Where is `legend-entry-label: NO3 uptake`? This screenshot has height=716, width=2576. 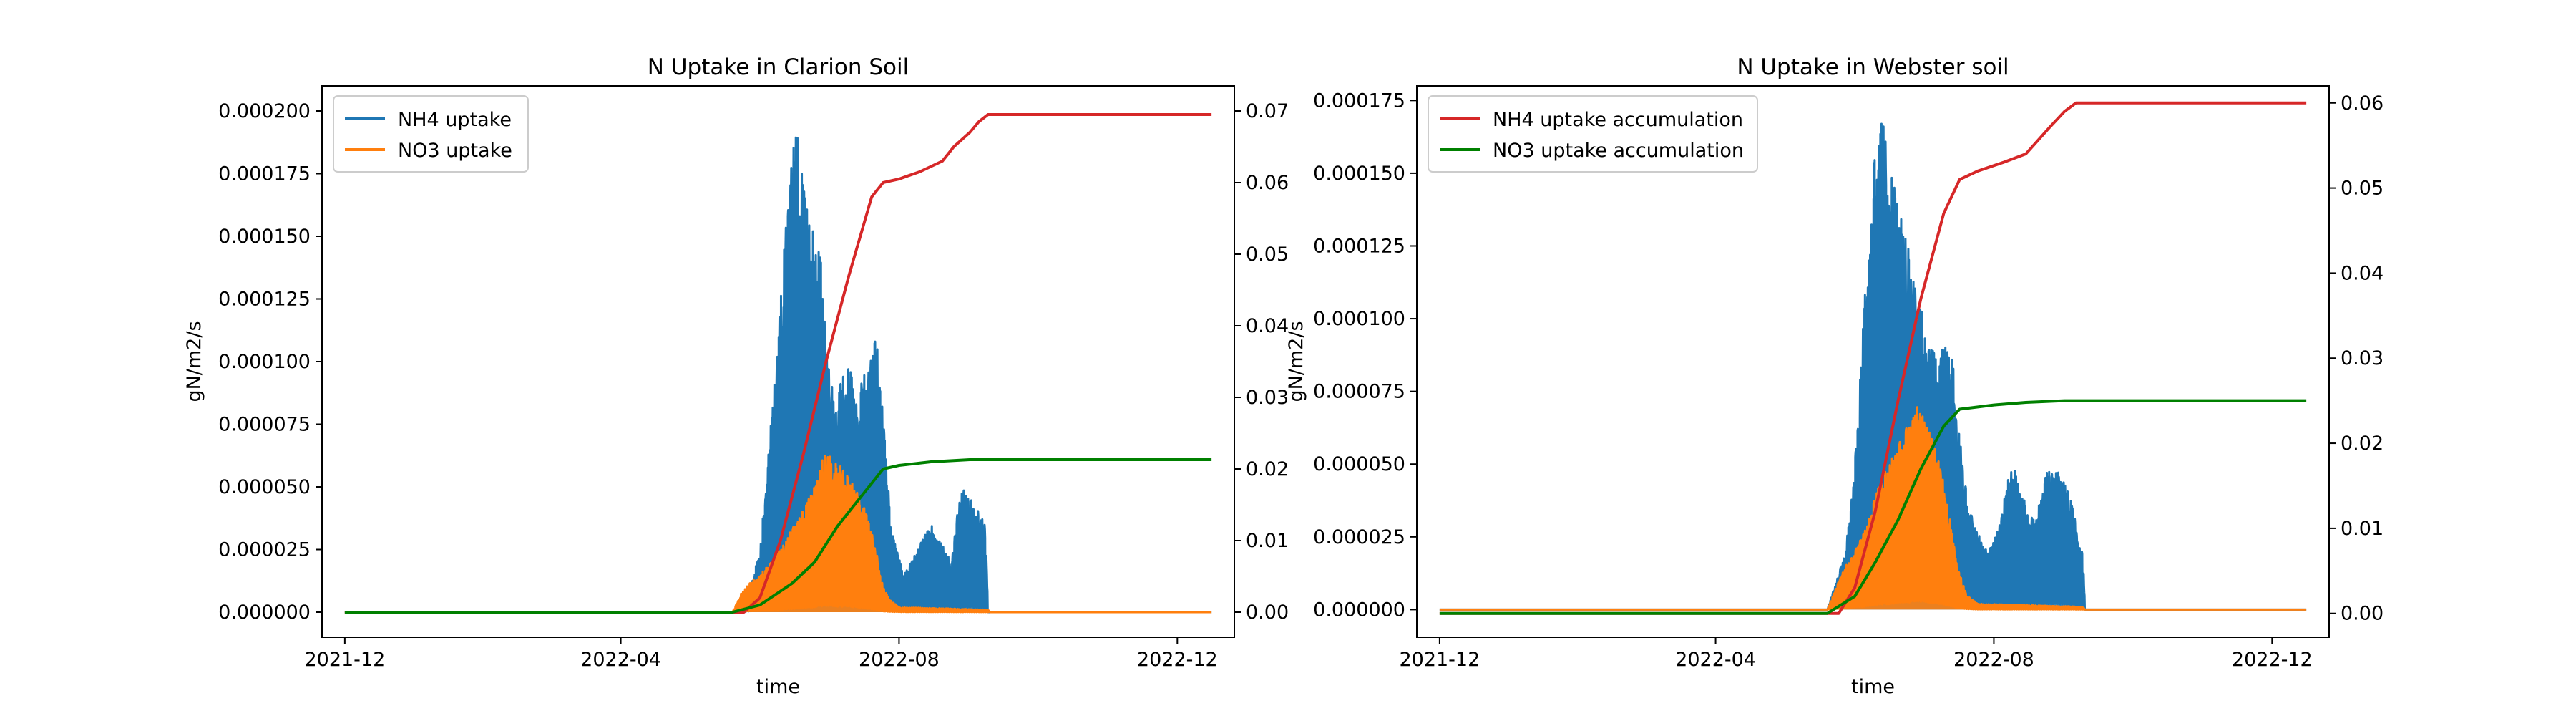 legend-entry-label: NO3 uptake is located at coordinates (455, 151).